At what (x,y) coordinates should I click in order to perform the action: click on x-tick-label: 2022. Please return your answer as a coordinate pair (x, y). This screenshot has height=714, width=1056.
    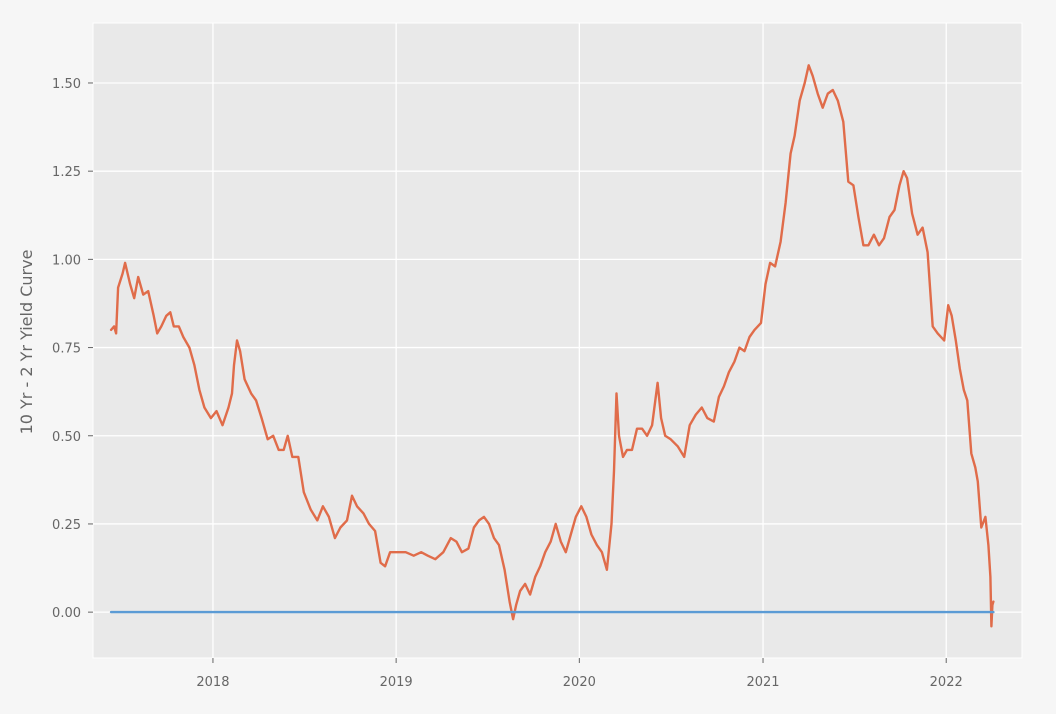
    Looking at the image, I should click on (946, 682).